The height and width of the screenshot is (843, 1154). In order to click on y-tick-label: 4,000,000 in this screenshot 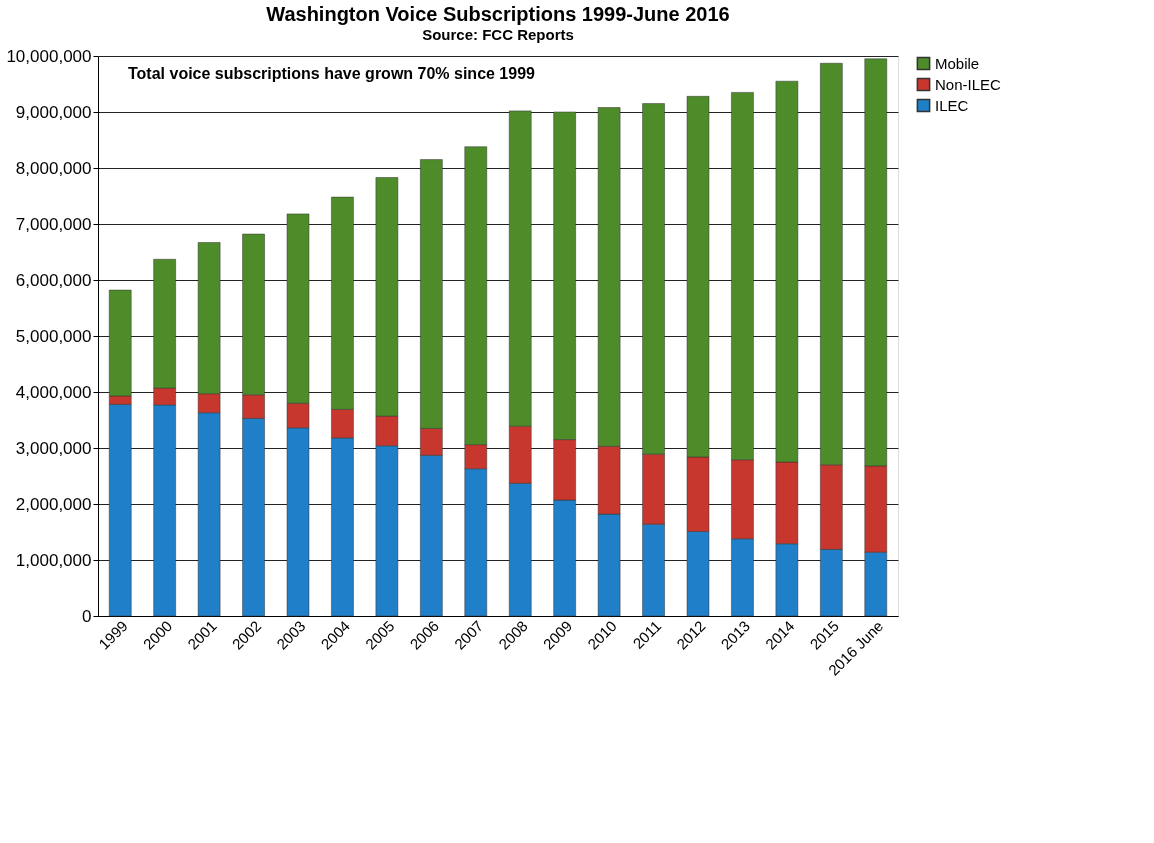, I will do `click(53, 392)`.